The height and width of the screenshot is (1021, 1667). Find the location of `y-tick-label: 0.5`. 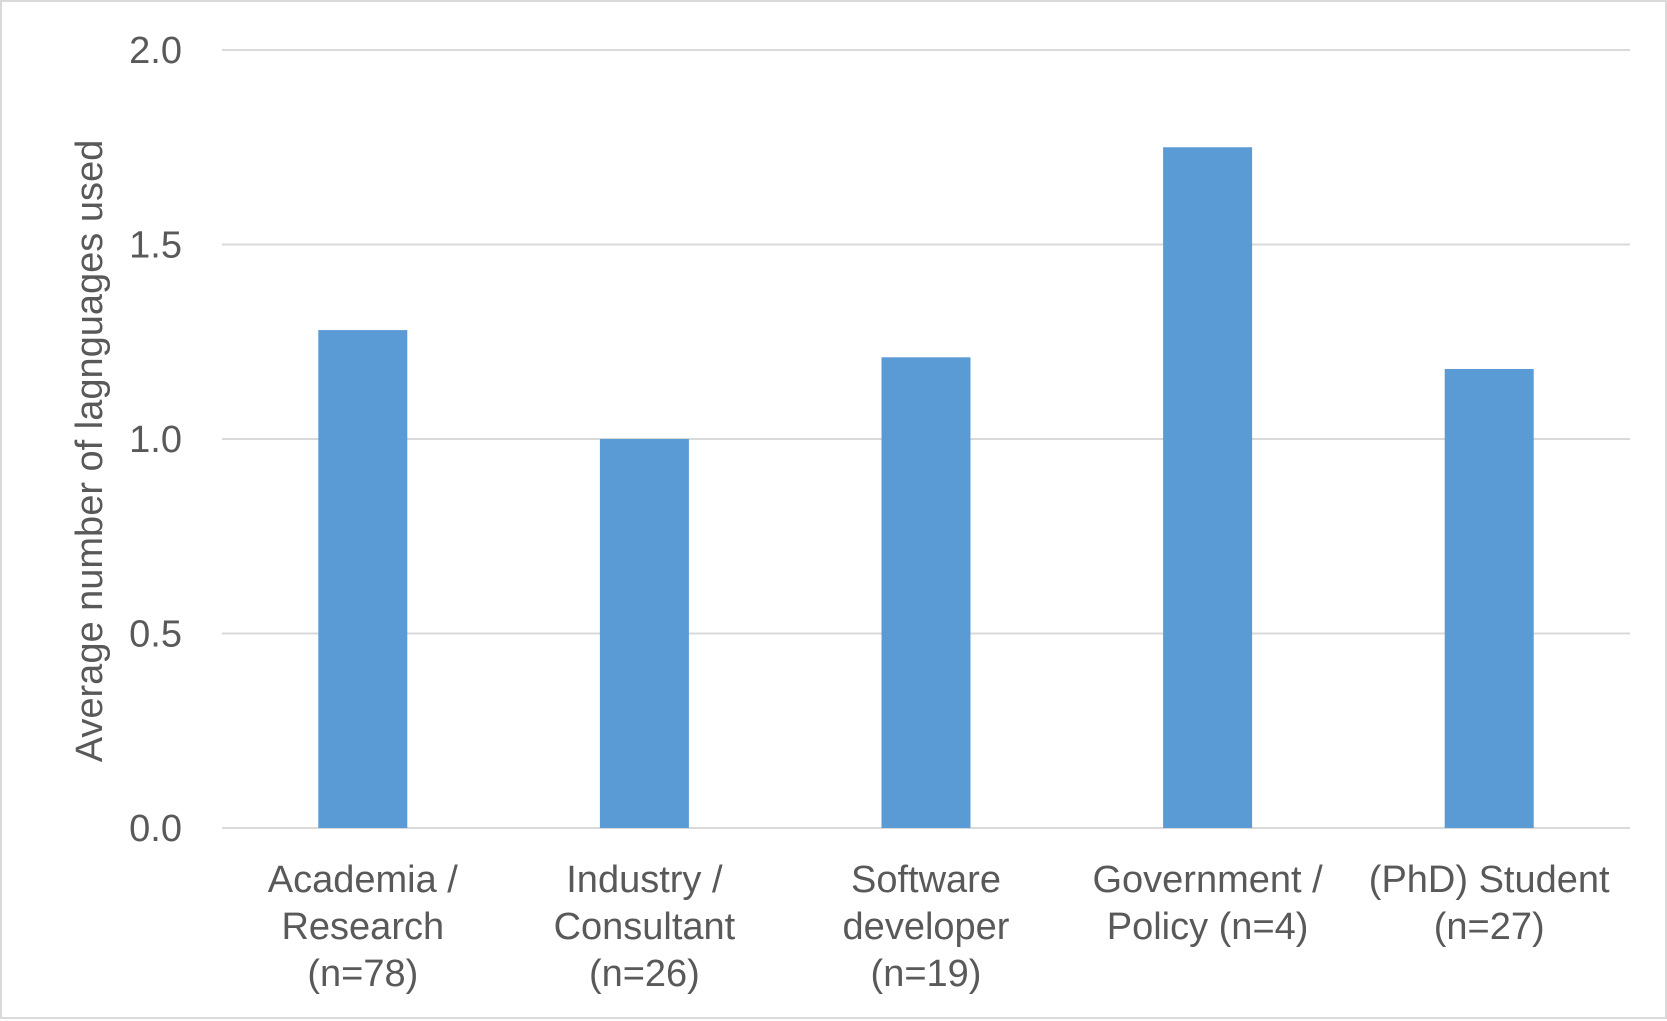

y-tick-label: 0.5 is located at coordinates (155, 635).